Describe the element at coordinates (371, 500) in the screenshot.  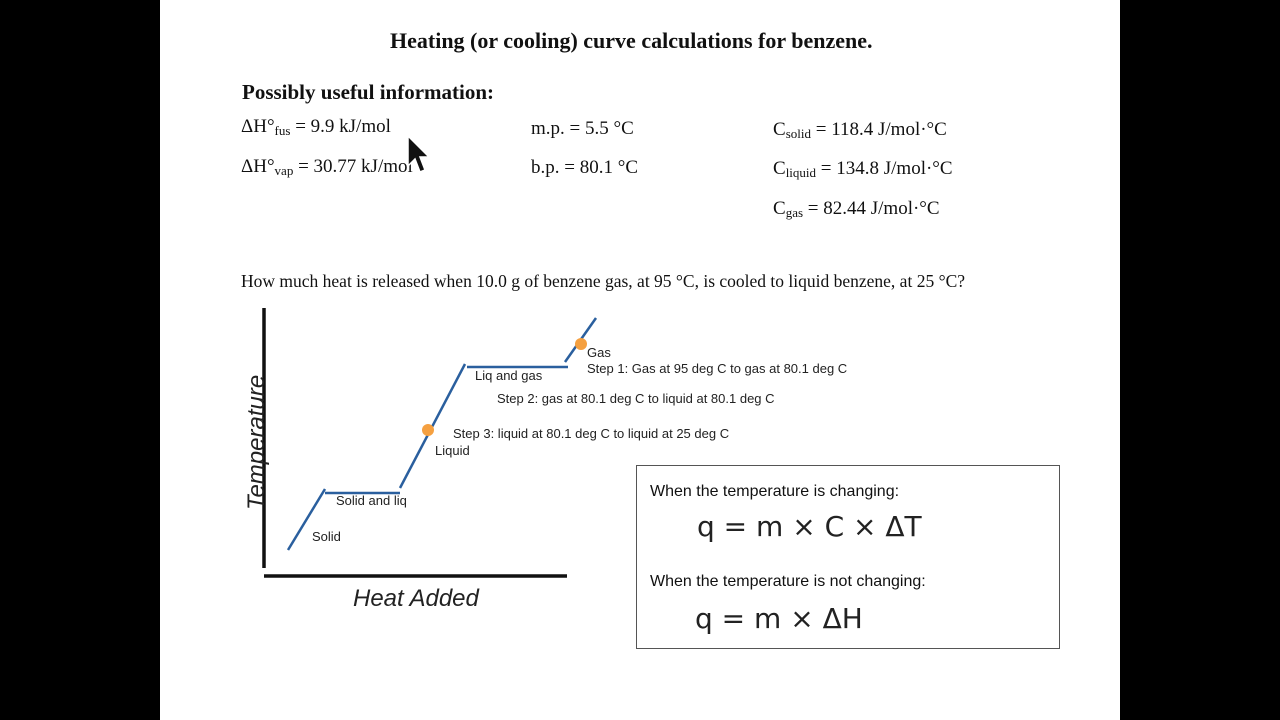
I see `label-solid-liq: Solid and liq` at that location.